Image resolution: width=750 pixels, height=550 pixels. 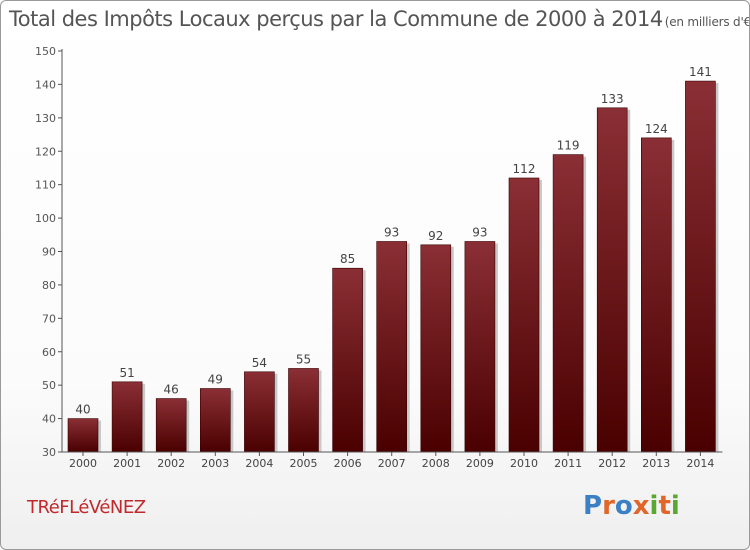 I want to click on y-tick-label: 130, so click(x=45, y=118).